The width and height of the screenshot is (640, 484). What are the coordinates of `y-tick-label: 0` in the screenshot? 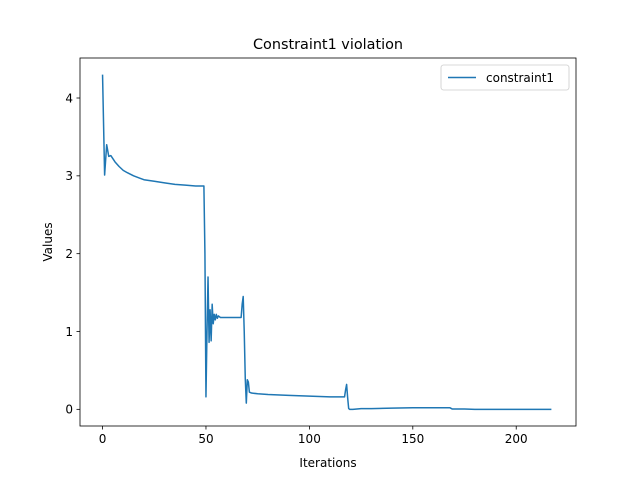 It's located at (69, 410).